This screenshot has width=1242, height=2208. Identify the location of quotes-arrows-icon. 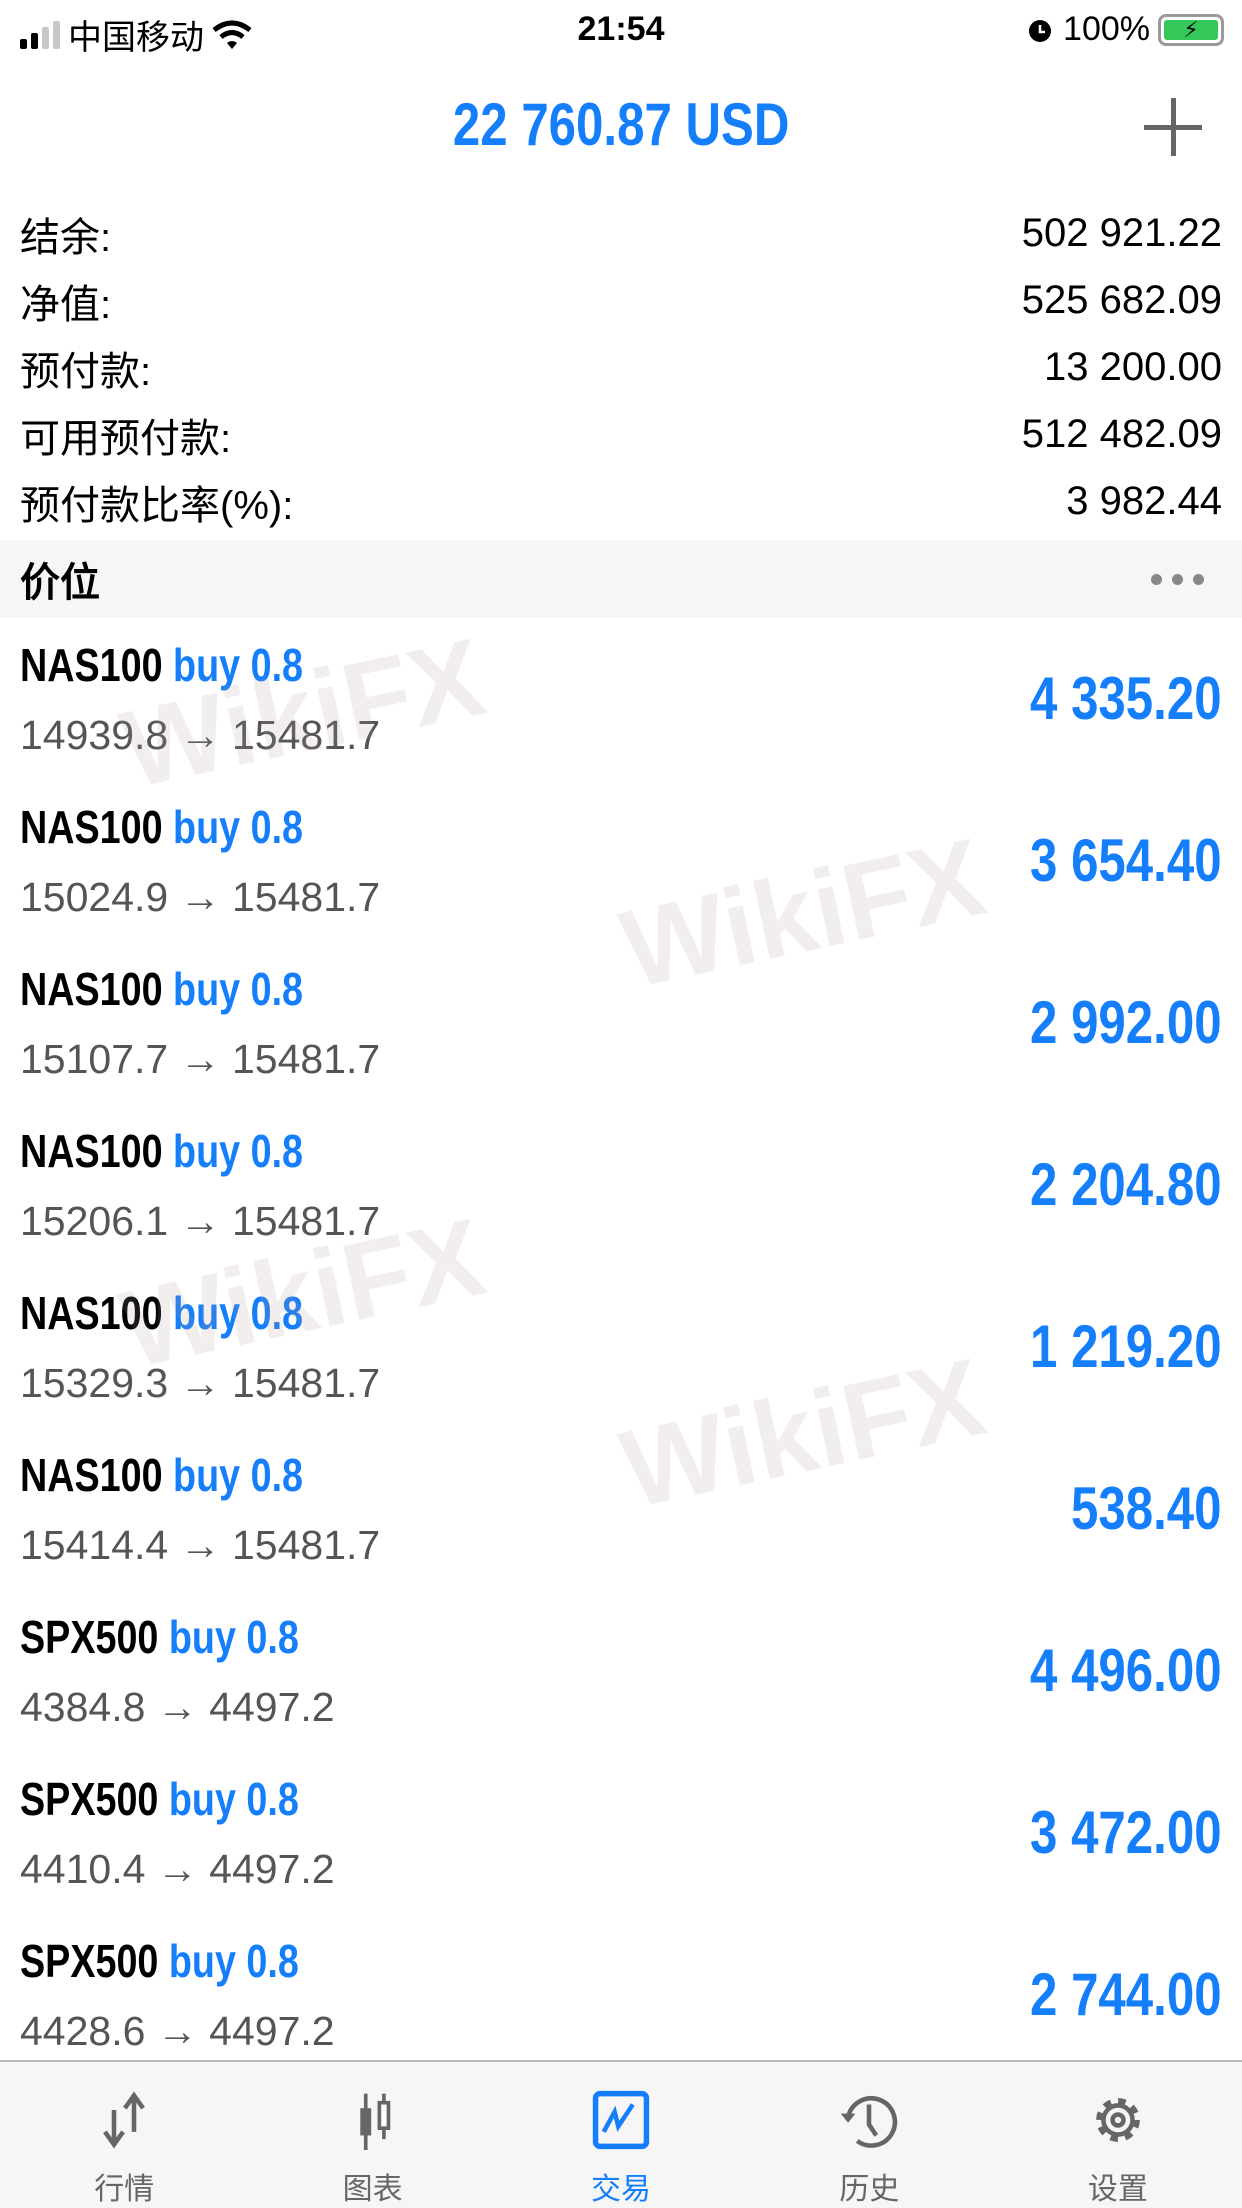
(124, 2120).